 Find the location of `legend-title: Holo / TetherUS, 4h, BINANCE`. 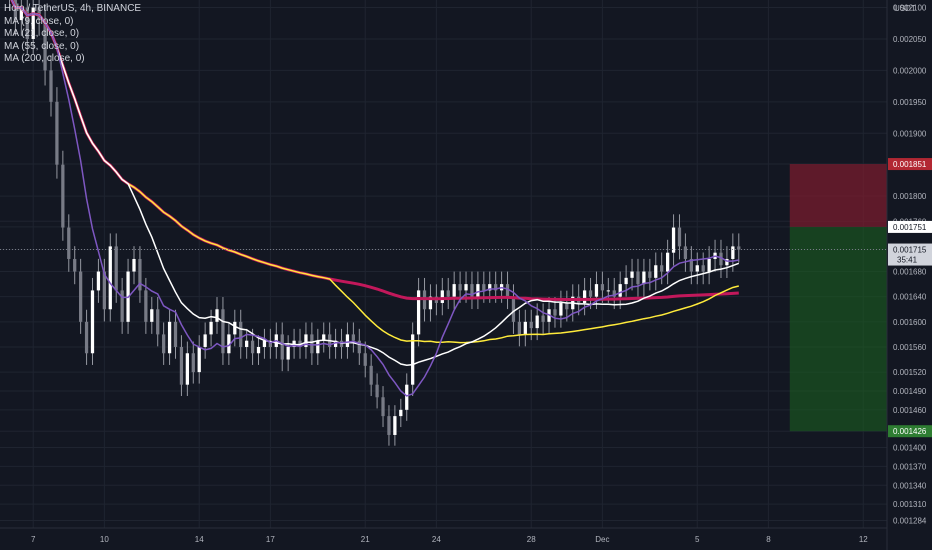

legend-title: Holo / TetherUS, 4h, BINANCE is located at coordinates (73, 8).